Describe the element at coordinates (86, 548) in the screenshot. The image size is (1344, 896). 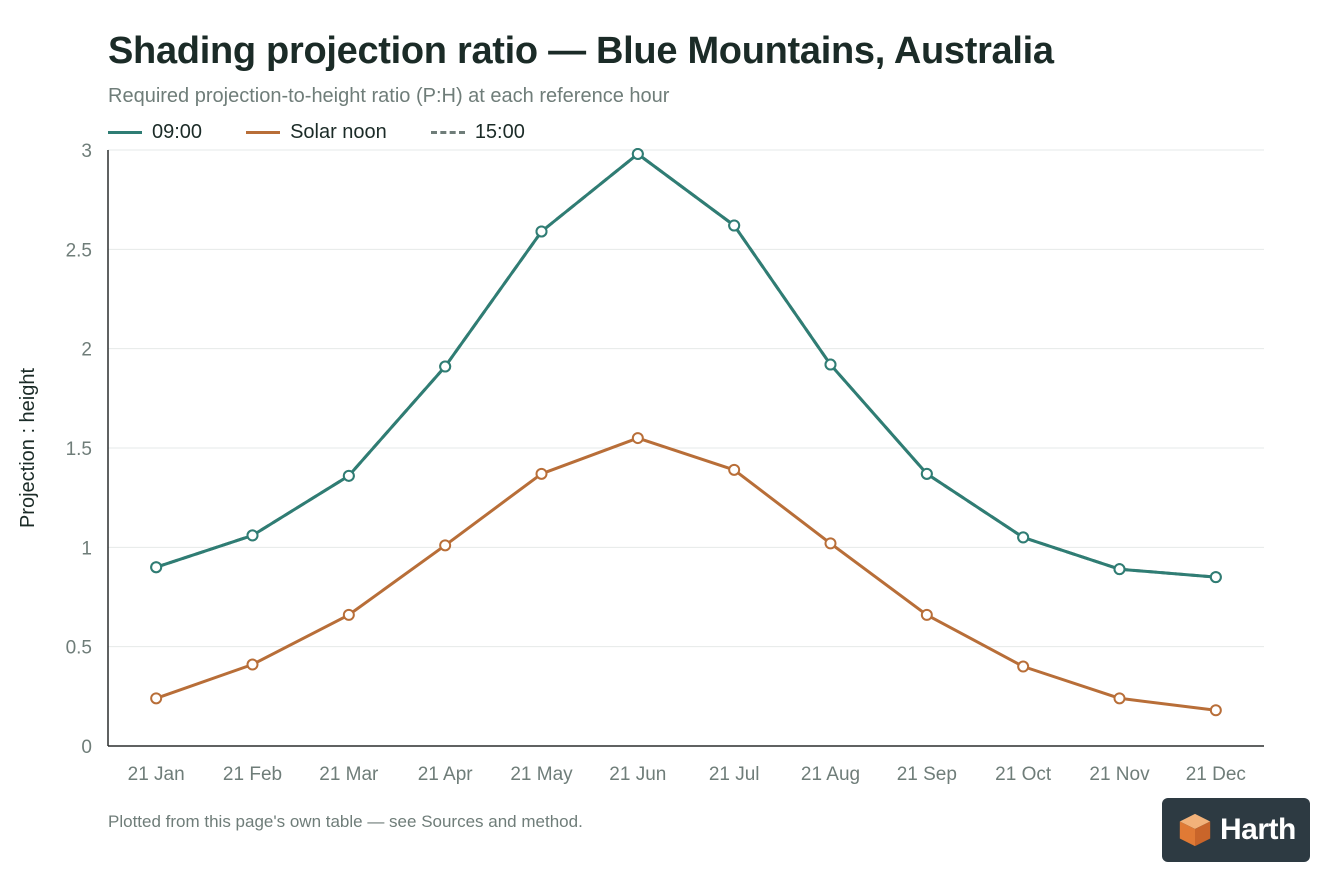
I see `y-tick-label: 1` at that location.